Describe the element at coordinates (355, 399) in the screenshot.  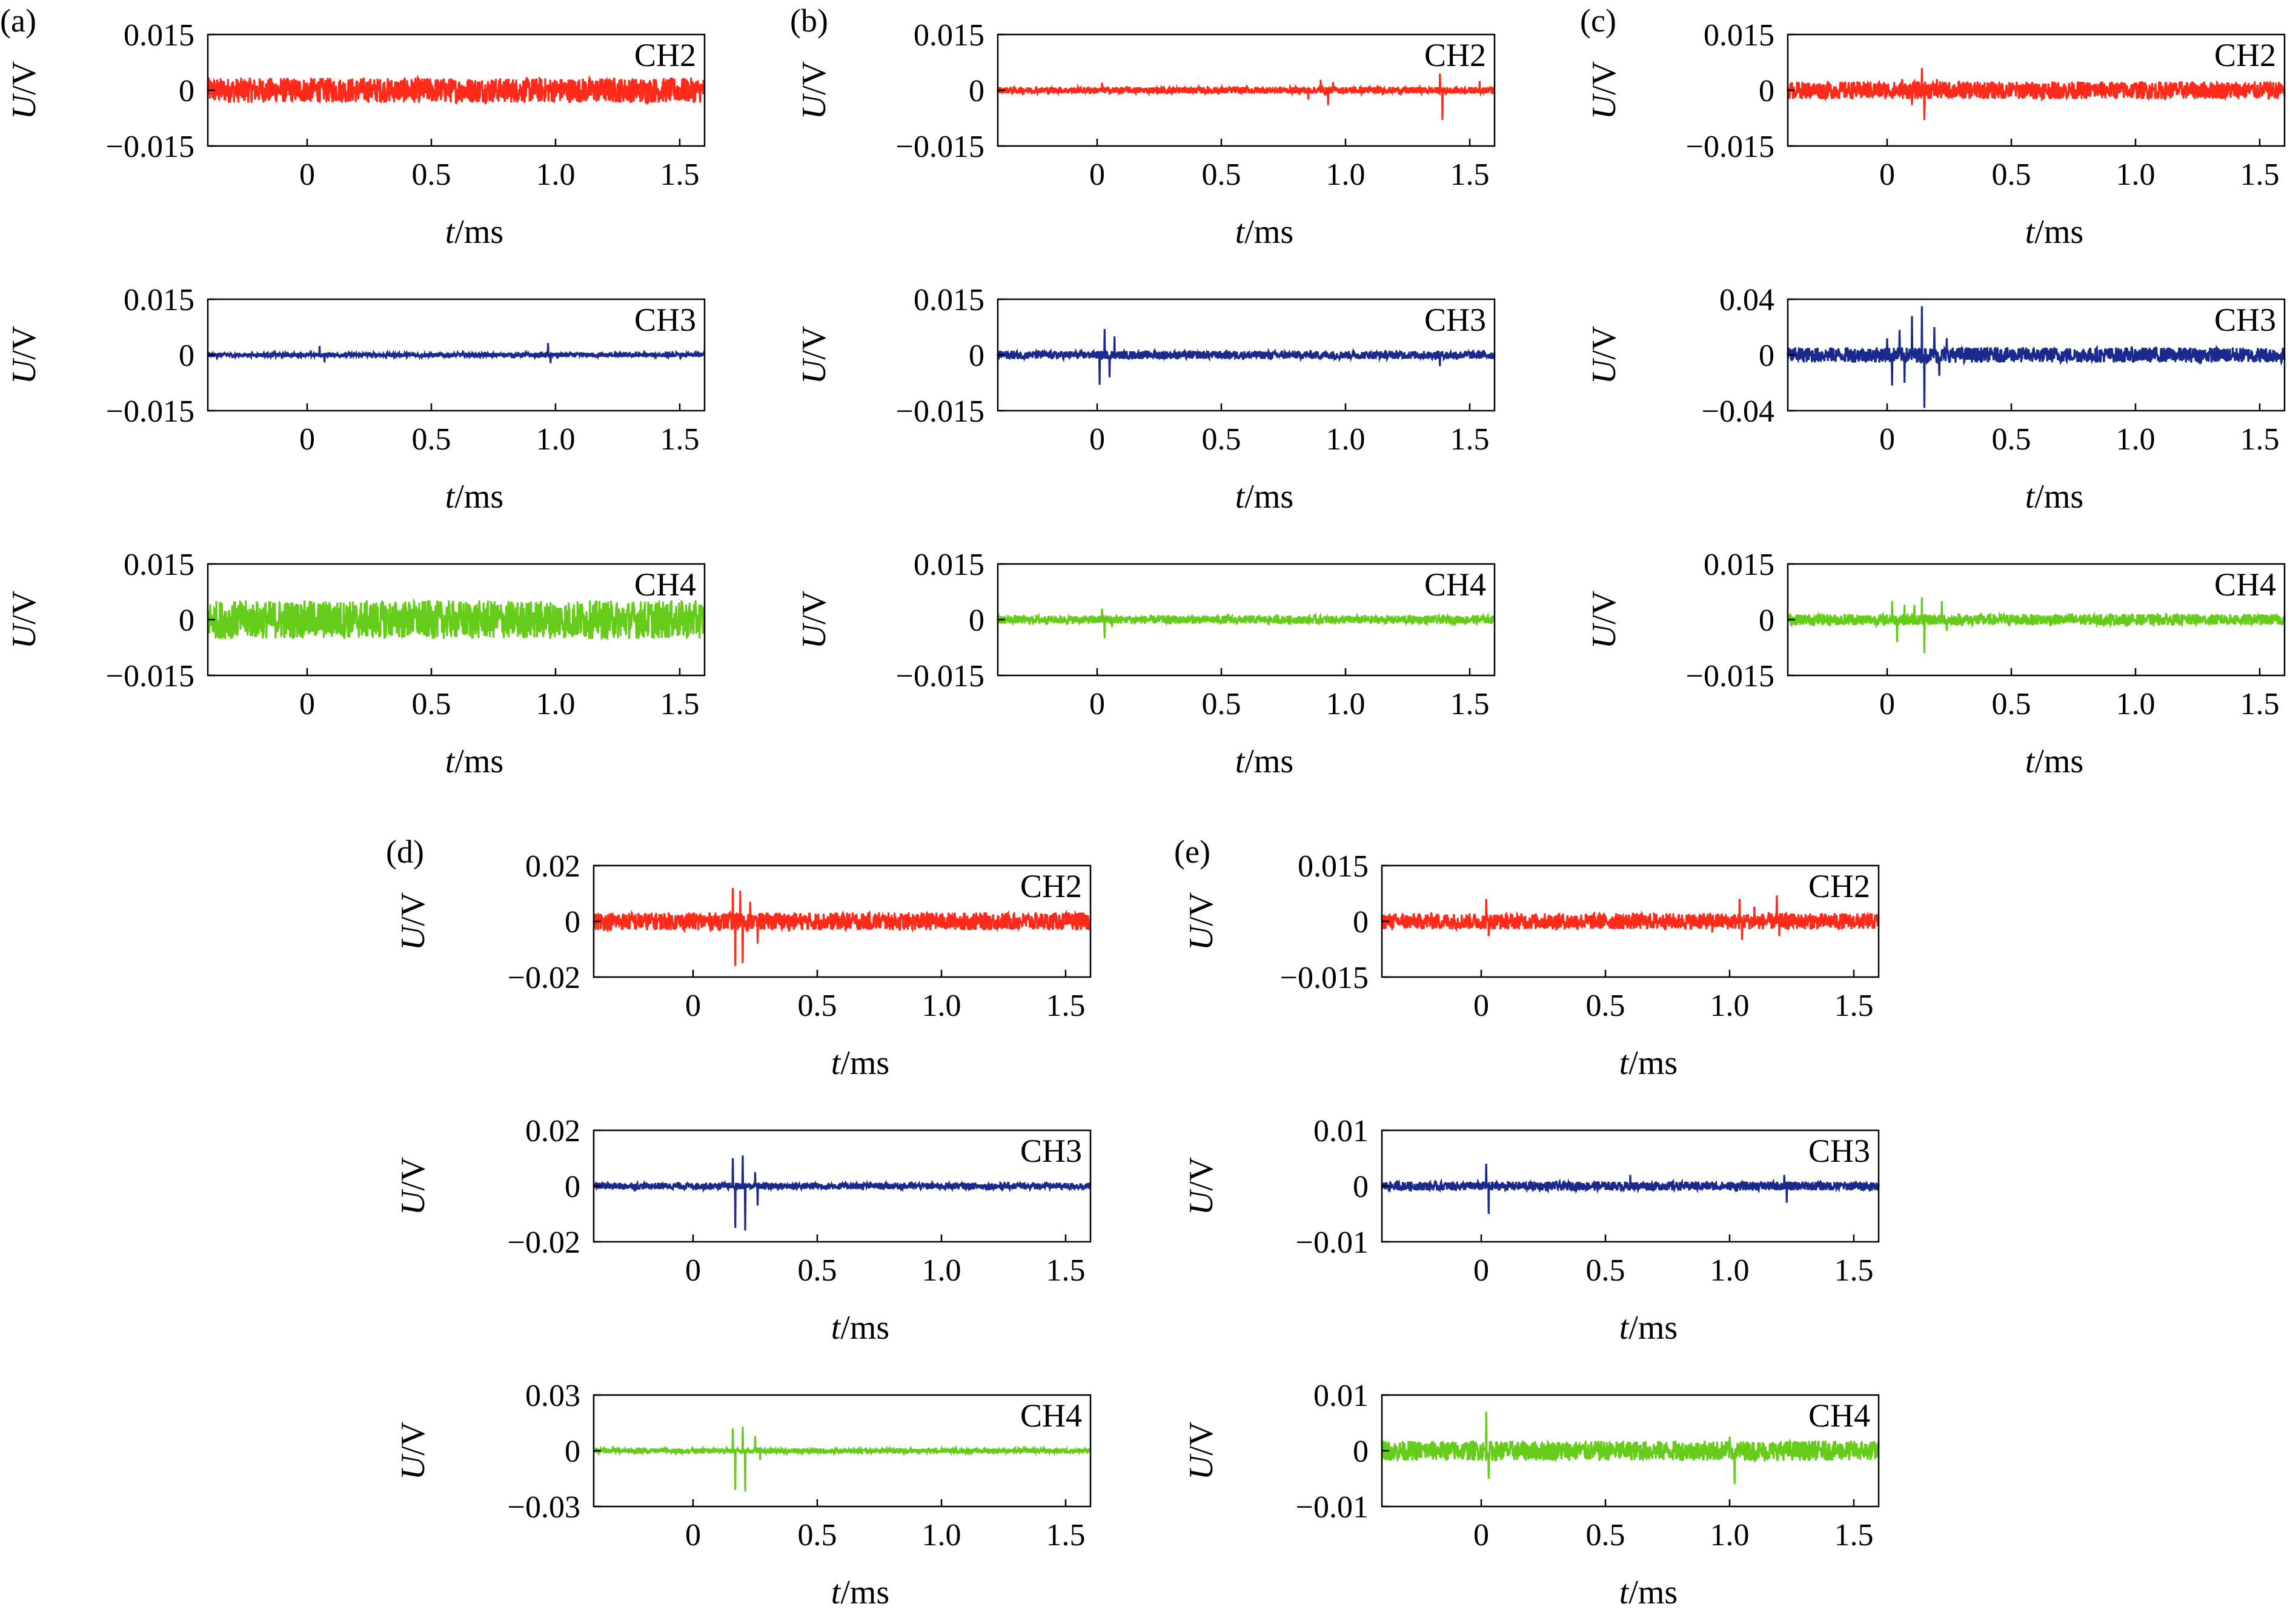
I see `subplot-ch3: 0.015 0 −0.015 0 0.5 1.0 1.5 CH3 t/ms U/V` at that location.